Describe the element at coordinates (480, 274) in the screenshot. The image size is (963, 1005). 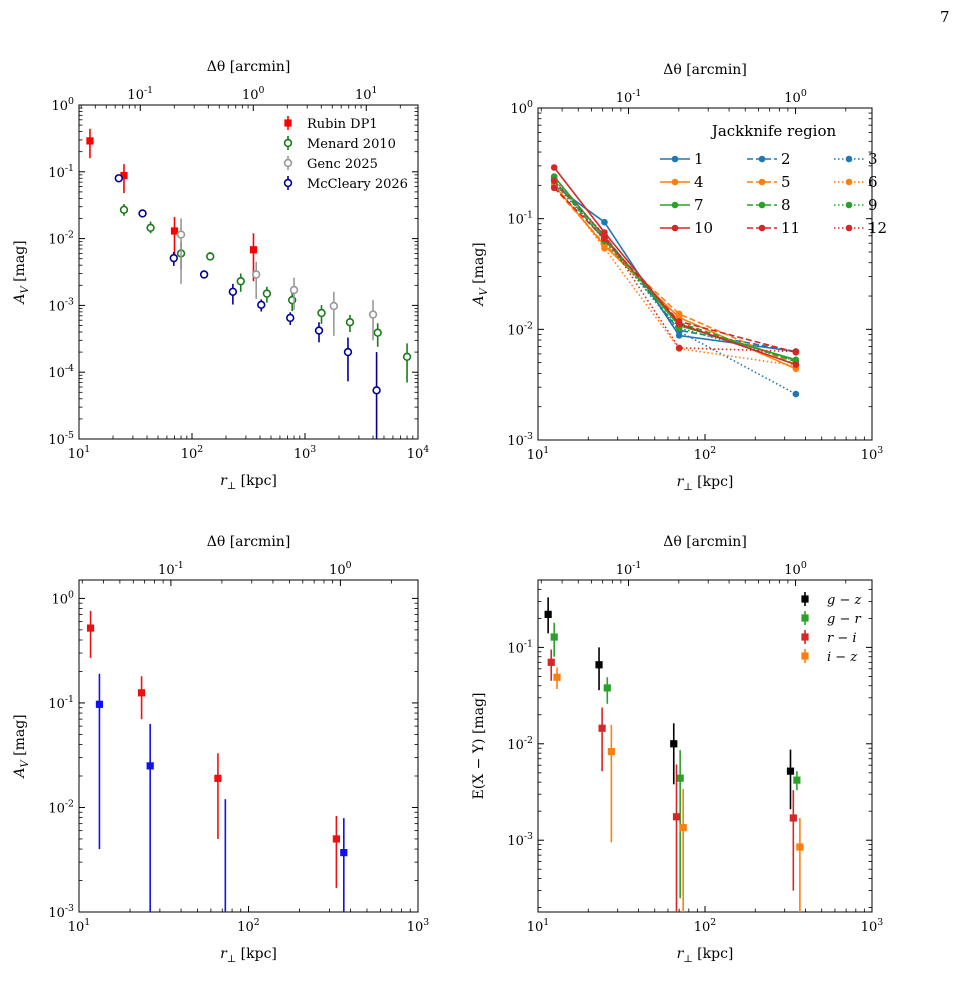
I see `axis-label: AV [mag]` at that location.